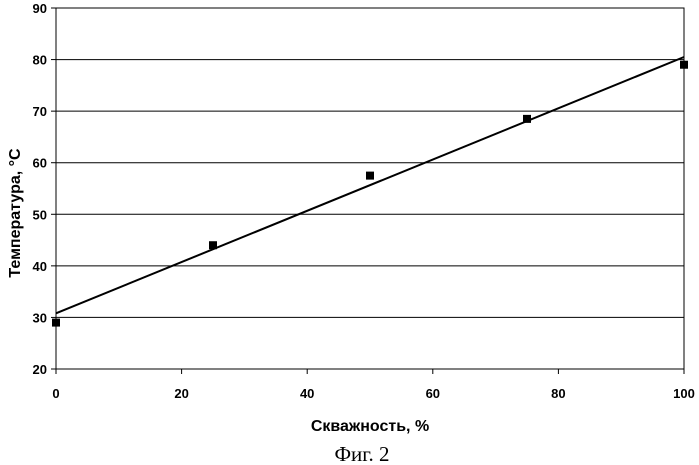  I want to click on y-tick-label: 80, so click(40, 60).